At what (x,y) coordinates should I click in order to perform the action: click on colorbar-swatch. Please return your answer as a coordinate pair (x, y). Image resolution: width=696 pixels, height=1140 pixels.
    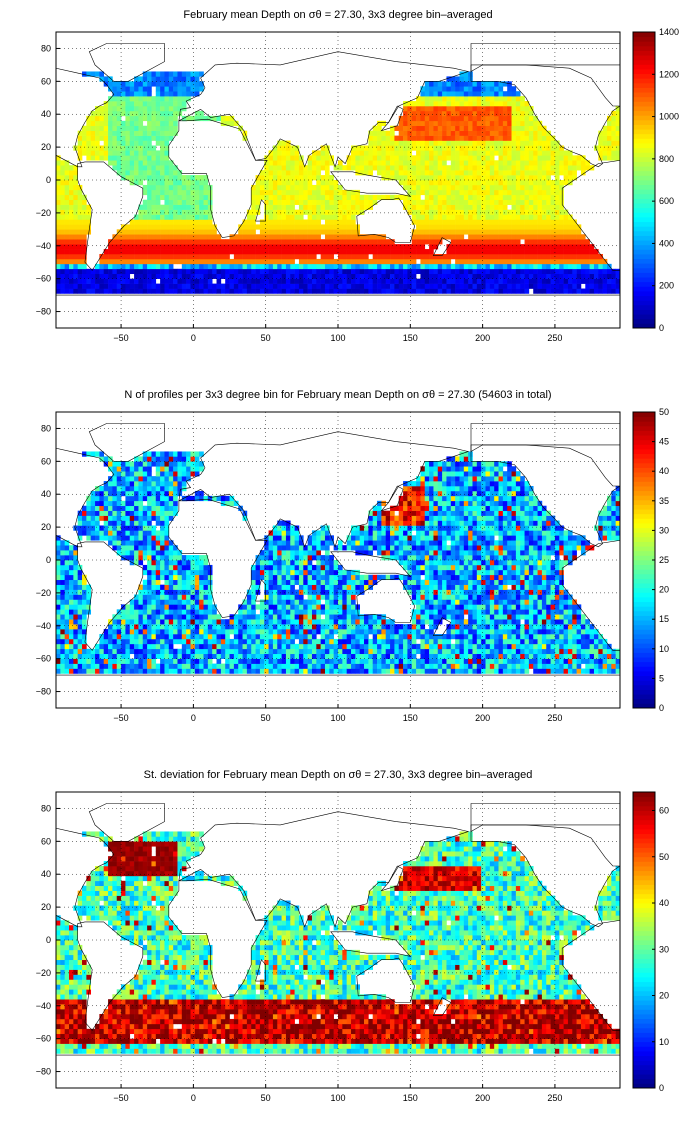
    Looking at the image, I should click on (644, 201).